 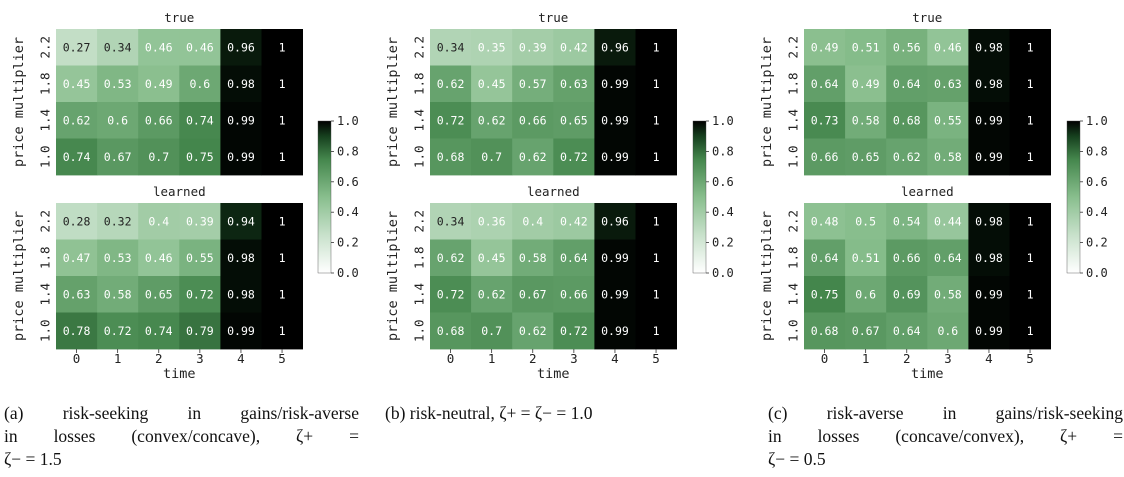 I want to click on caption-line: in losses (concave/convex), ζ+ =, so click(x=945, y=436).